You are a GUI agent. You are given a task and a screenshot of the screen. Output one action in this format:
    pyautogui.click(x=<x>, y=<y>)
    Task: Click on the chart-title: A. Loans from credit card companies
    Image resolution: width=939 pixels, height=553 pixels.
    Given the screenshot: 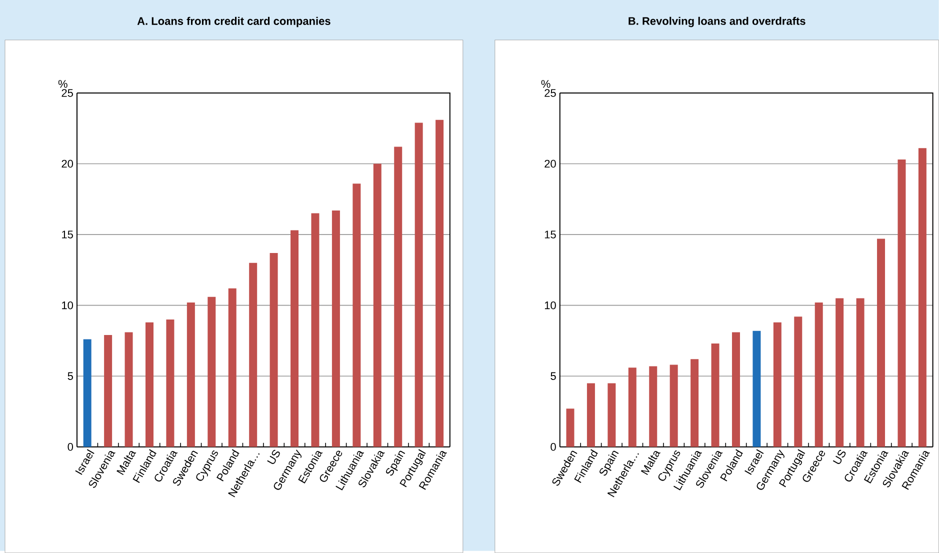 What is the action you would take?
    pyautogui.click(x=233, y=22)
    